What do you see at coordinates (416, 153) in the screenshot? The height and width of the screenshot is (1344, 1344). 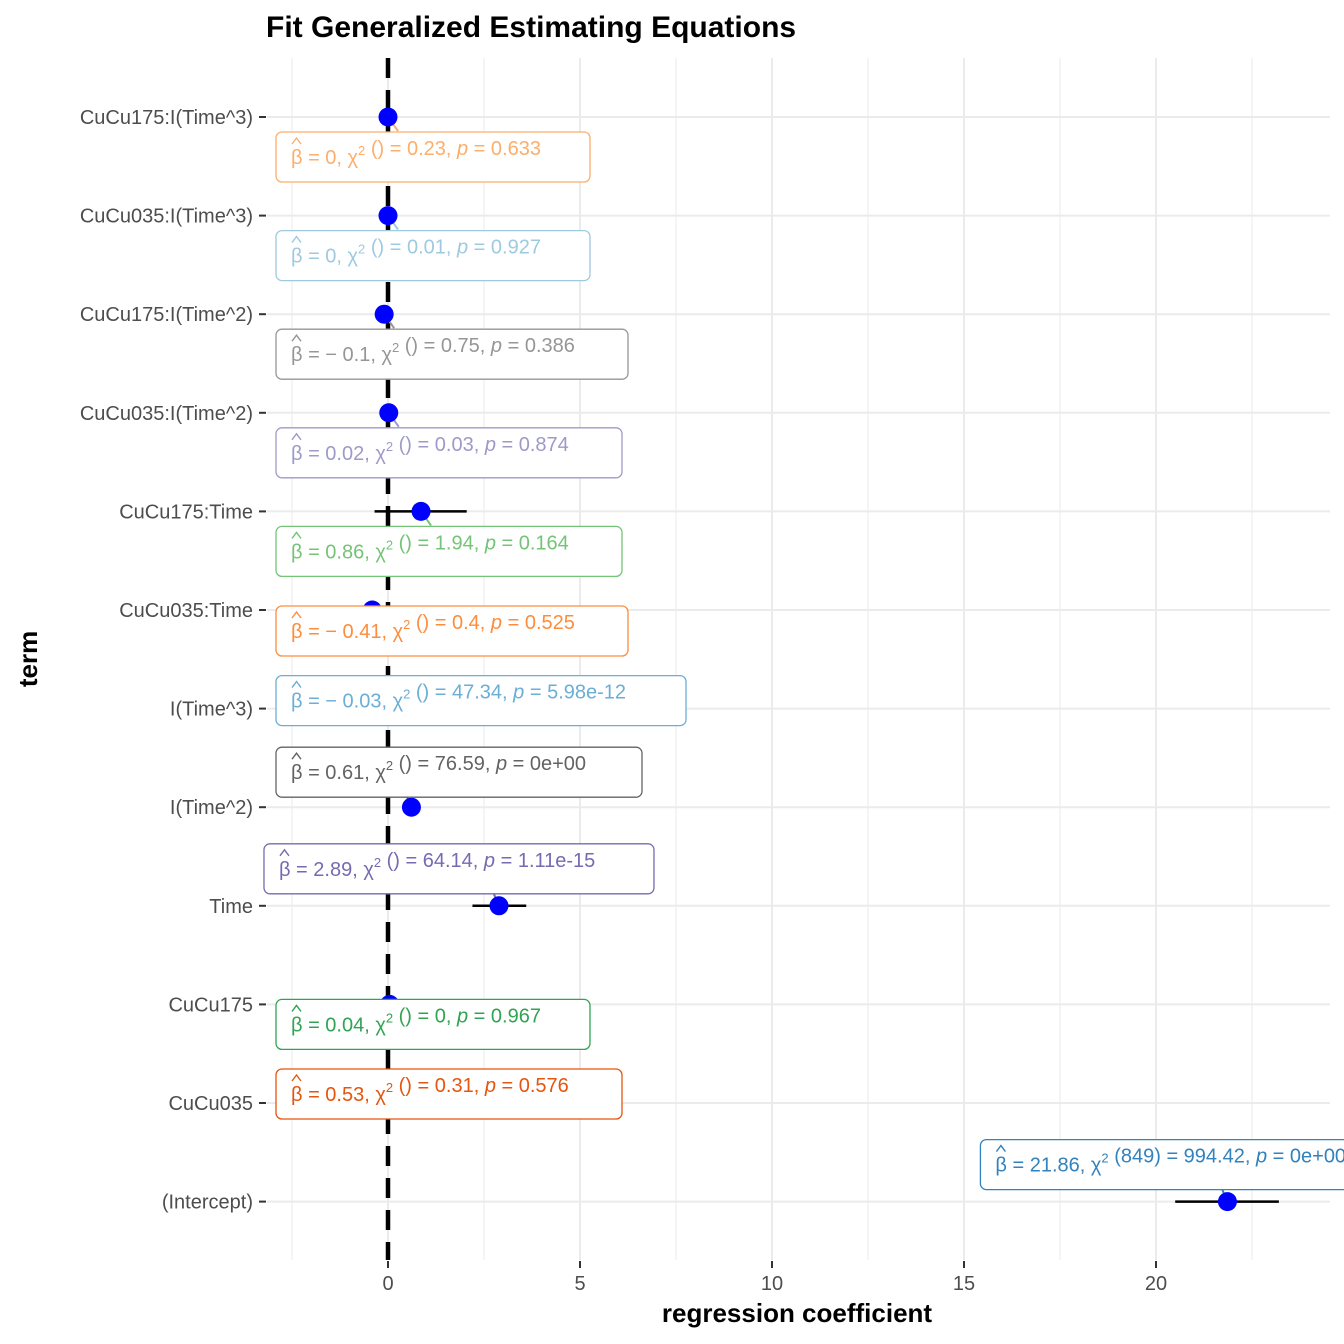 I see `estimate-label-text: β = 0, χ2 () = 0.23, p = 0.633` at bounding box center [416, 153].